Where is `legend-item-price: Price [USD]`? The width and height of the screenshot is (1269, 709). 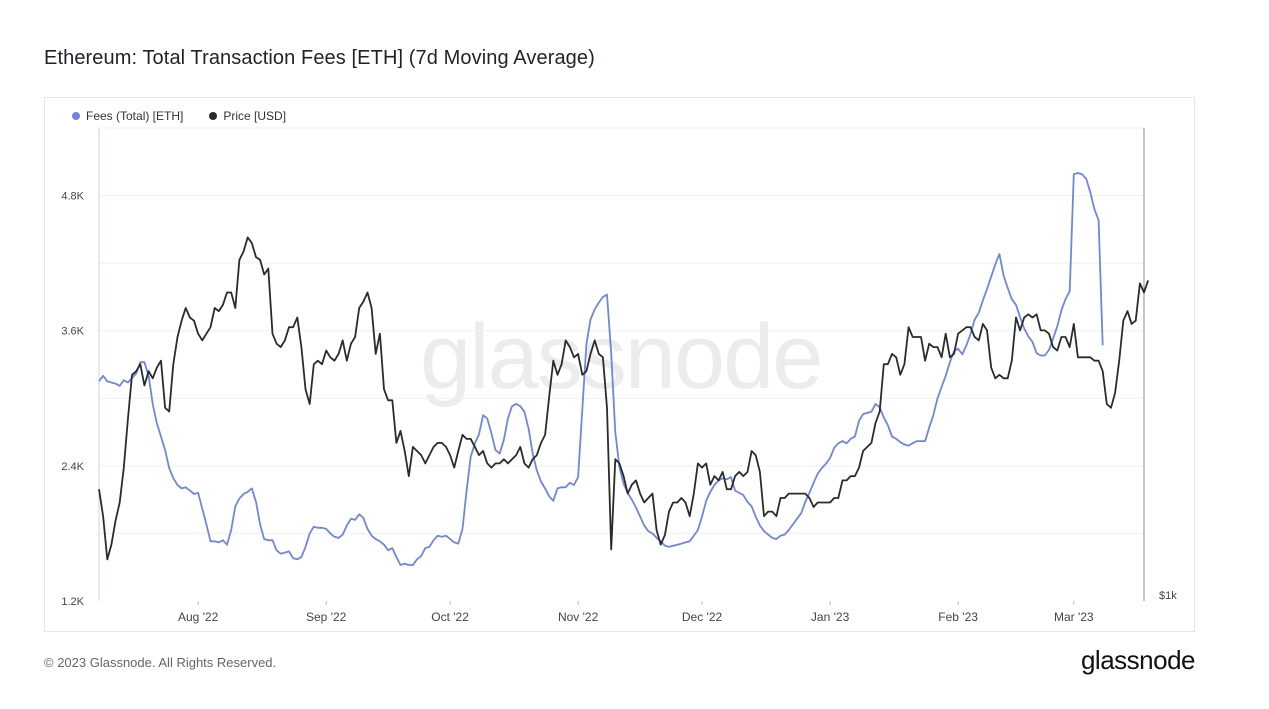 legend-item-price: Price [USD] is located at coordinates (247, 116).